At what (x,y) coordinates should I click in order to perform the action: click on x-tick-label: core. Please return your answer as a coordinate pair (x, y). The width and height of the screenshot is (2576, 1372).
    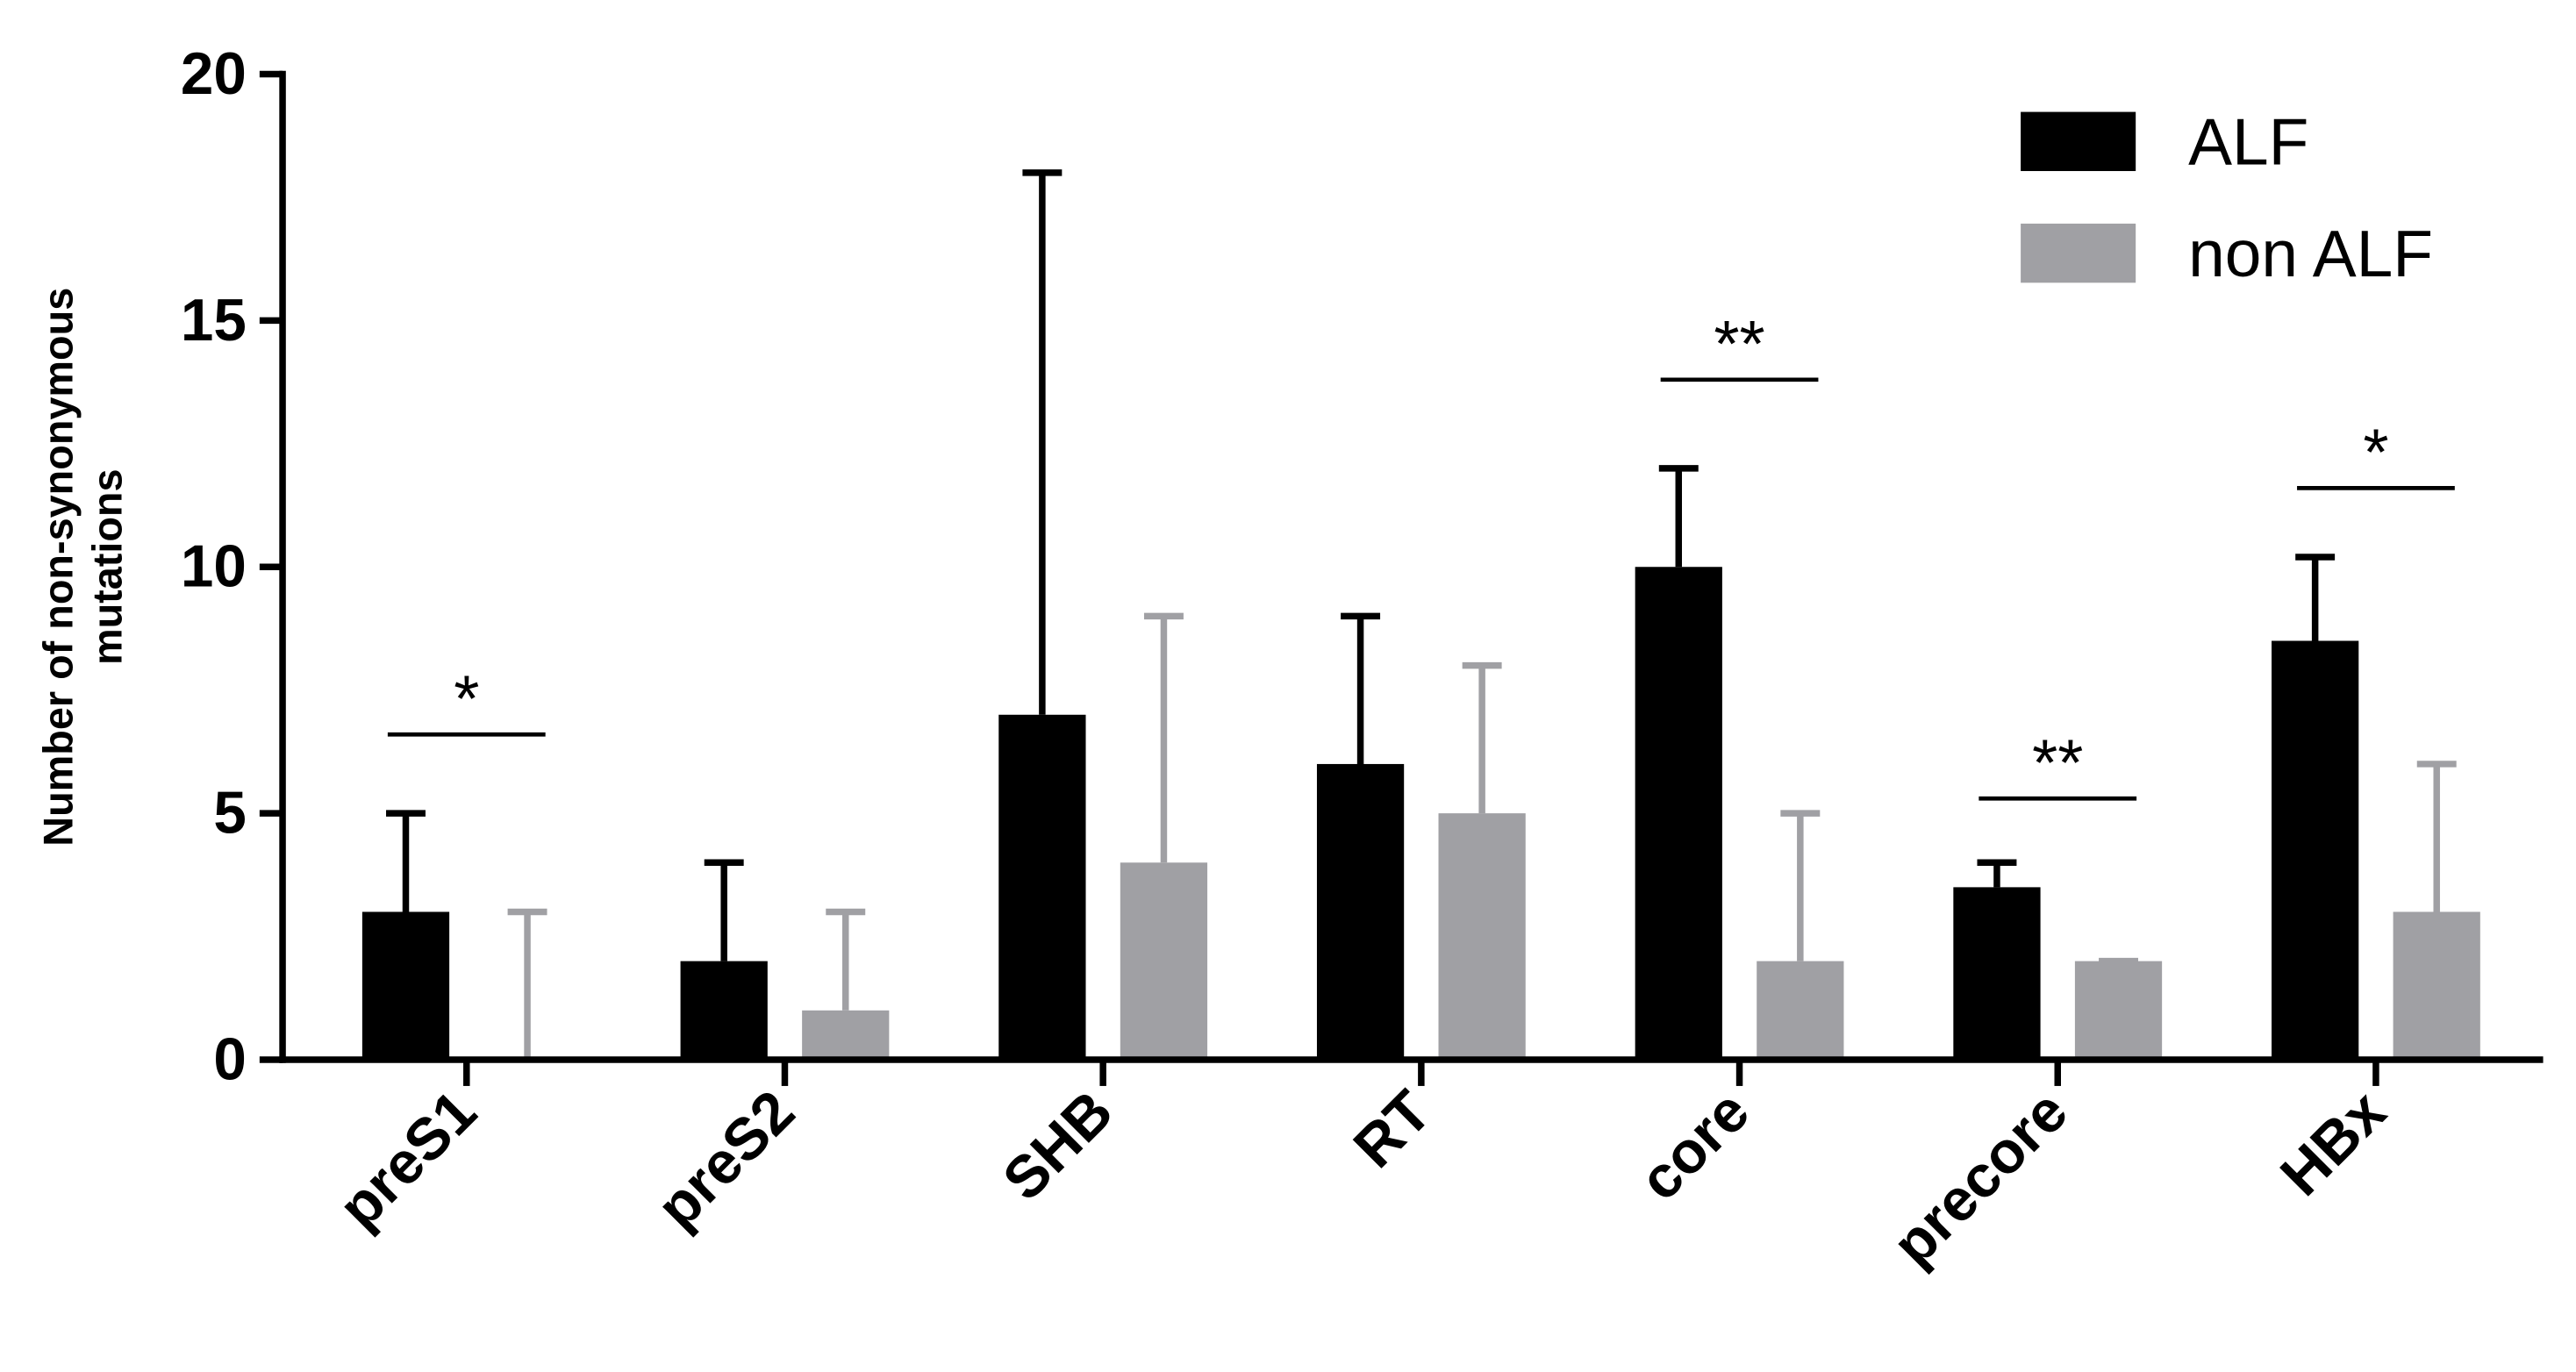
    Looking at the image, I should click on (1694, 1145).